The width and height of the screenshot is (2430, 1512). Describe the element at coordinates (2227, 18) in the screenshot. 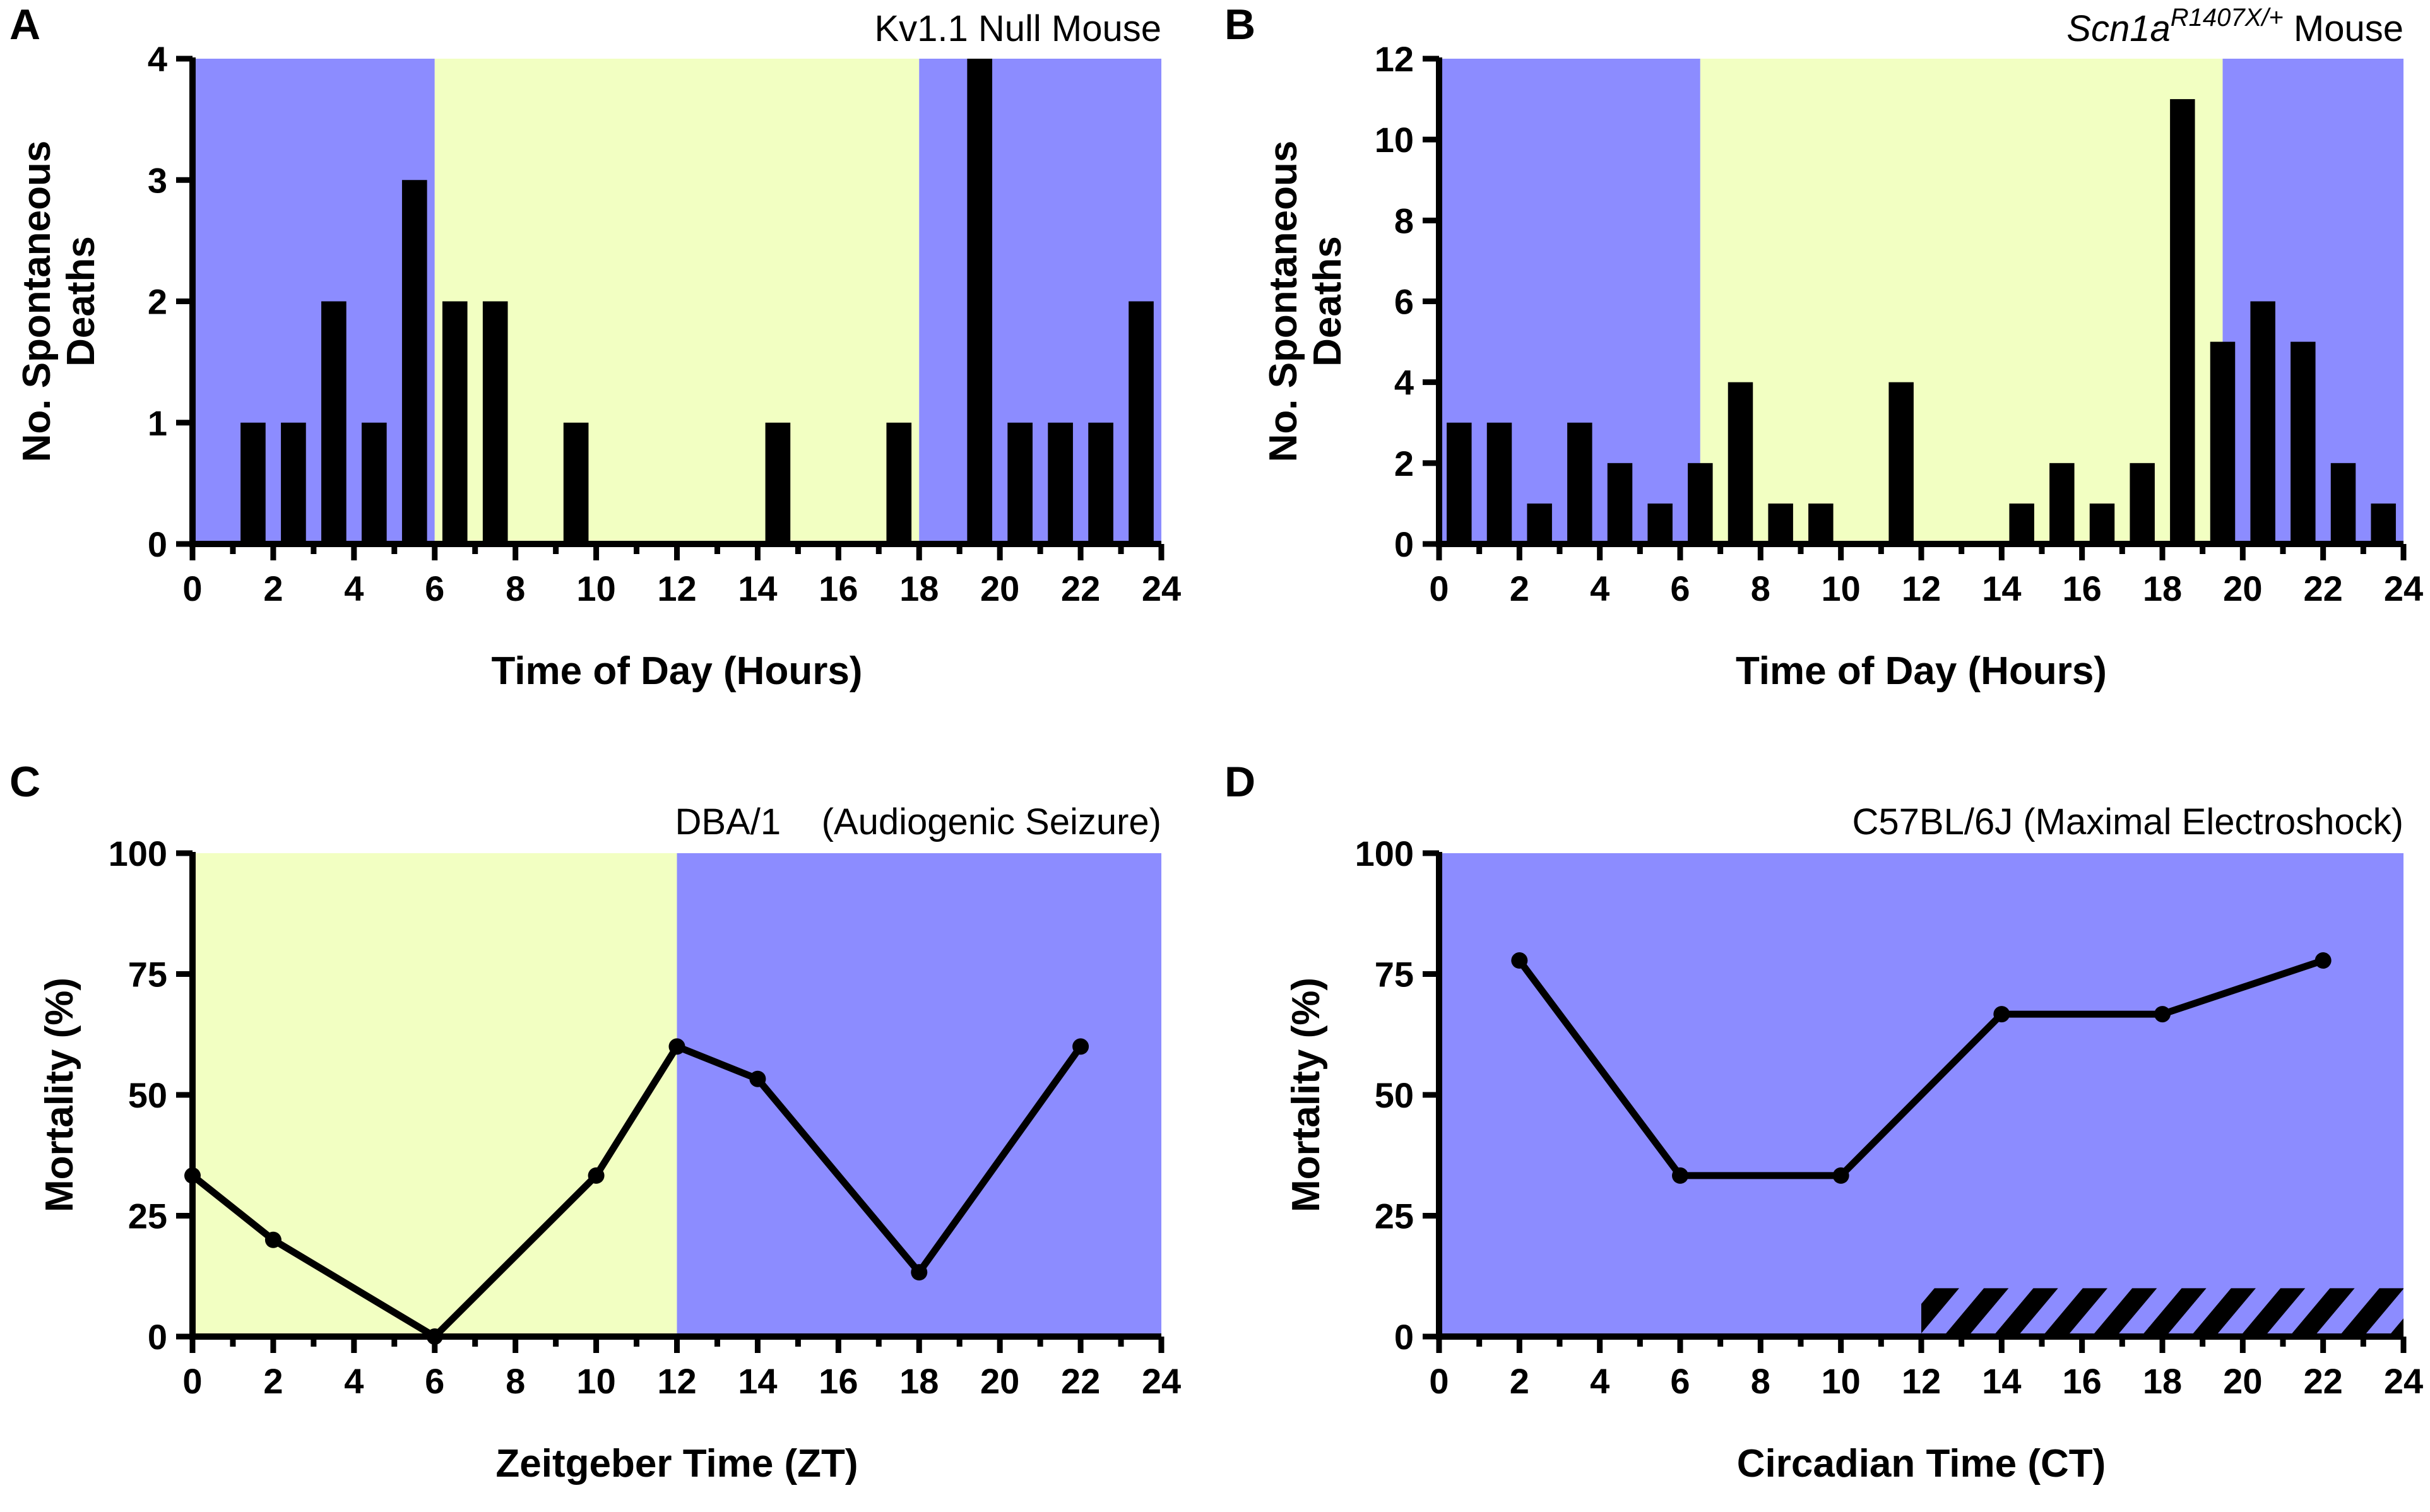

I see `title-superscript: R1407X/+` at that location.